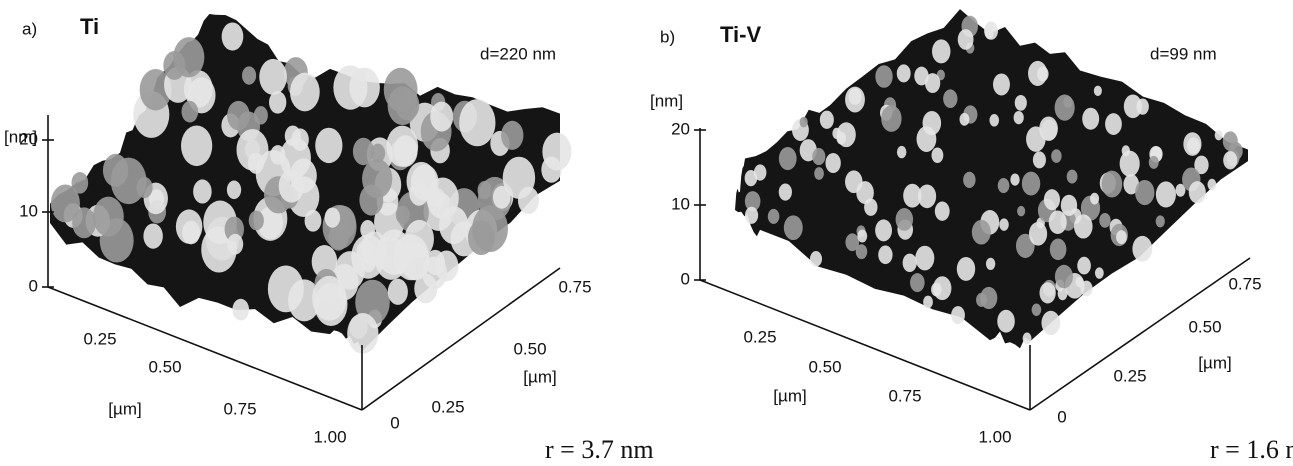 Image resolution: width=1293 pixels, height=466 pixels. What do you see at coordinates (447, 406) in the screenshot?
I see `y-tick-label: 0.25` at bounding box center [447, 406].